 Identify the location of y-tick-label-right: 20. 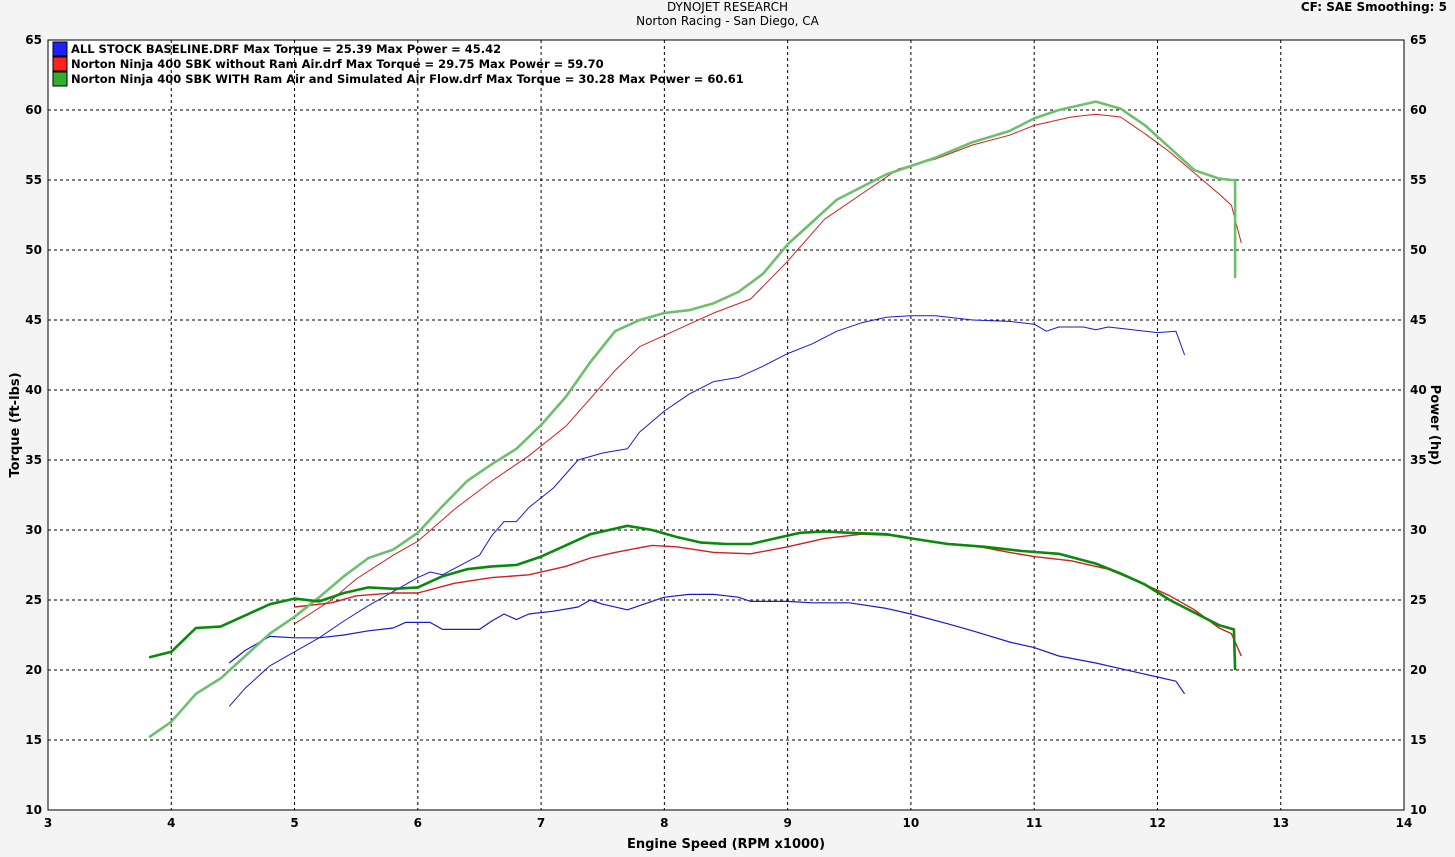
(1418, 670).